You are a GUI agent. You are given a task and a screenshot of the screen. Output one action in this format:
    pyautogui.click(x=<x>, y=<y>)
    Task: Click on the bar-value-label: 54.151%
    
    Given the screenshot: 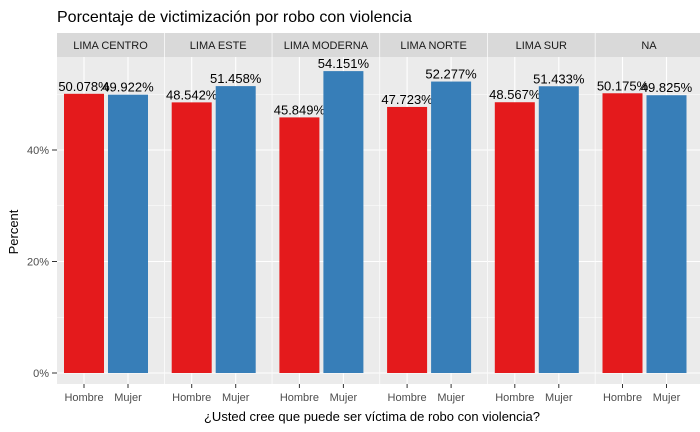 What is the action you would take?
    pyautogui.click(x=344, y=63)
    